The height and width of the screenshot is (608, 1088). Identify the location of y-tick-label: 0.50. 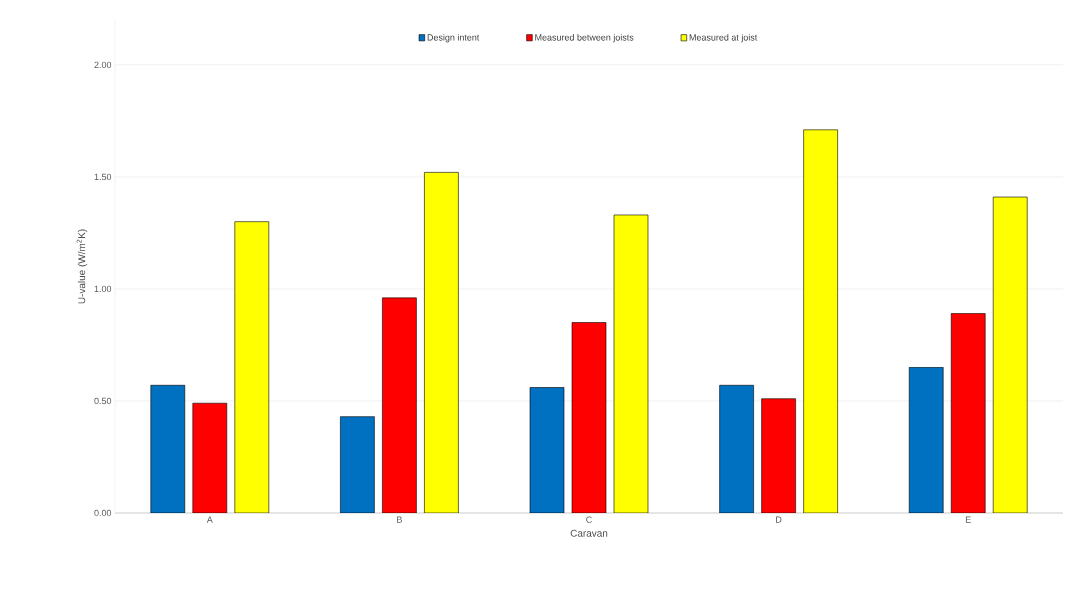
(103, 401).